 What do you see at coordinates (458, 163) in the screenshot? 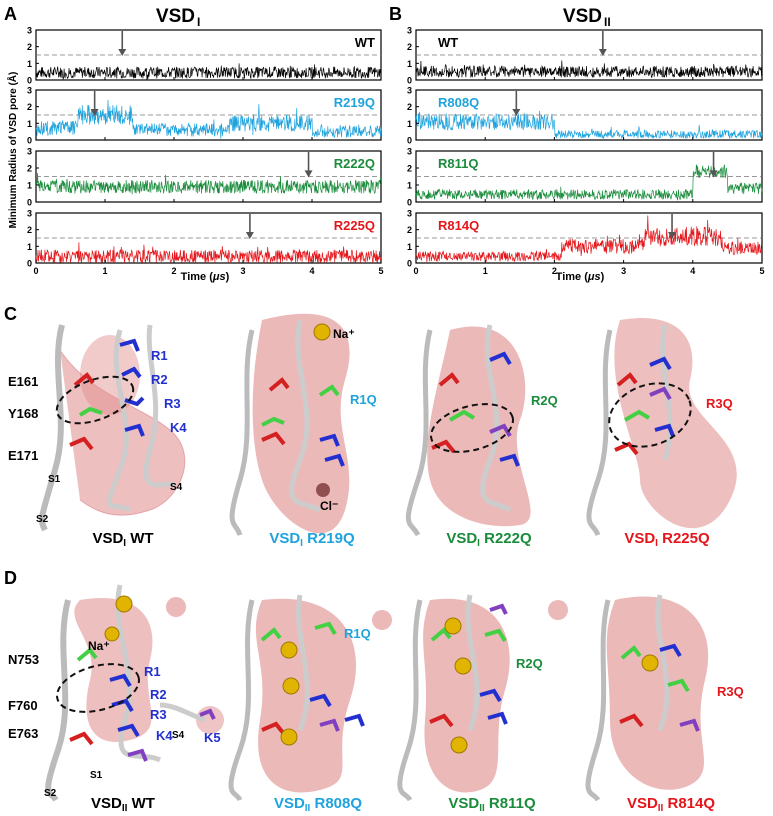
I see `series-label: R811Q` at bounding box center [458, 163].